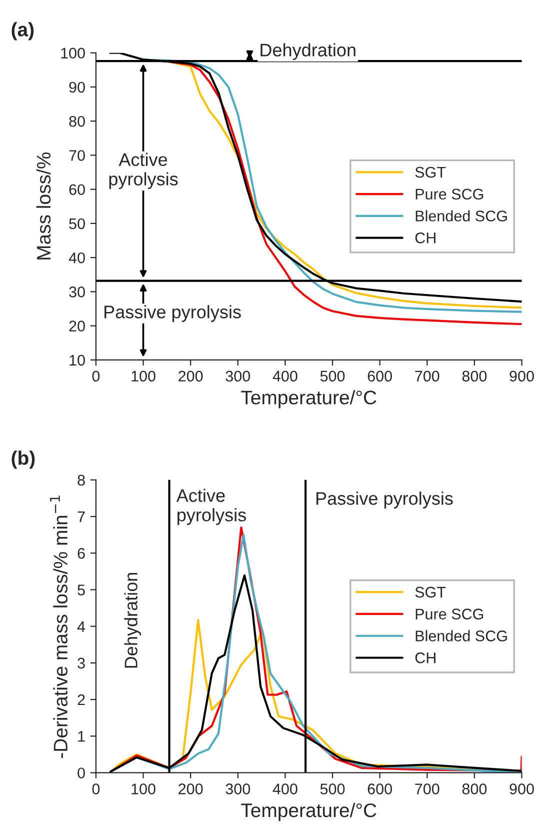 The width and height of the screenshot is (539, 839). What do you see at coordinates (23, 459) in the screenshot?
I see `chart-title: (b)` at bounding box center [23, 459].